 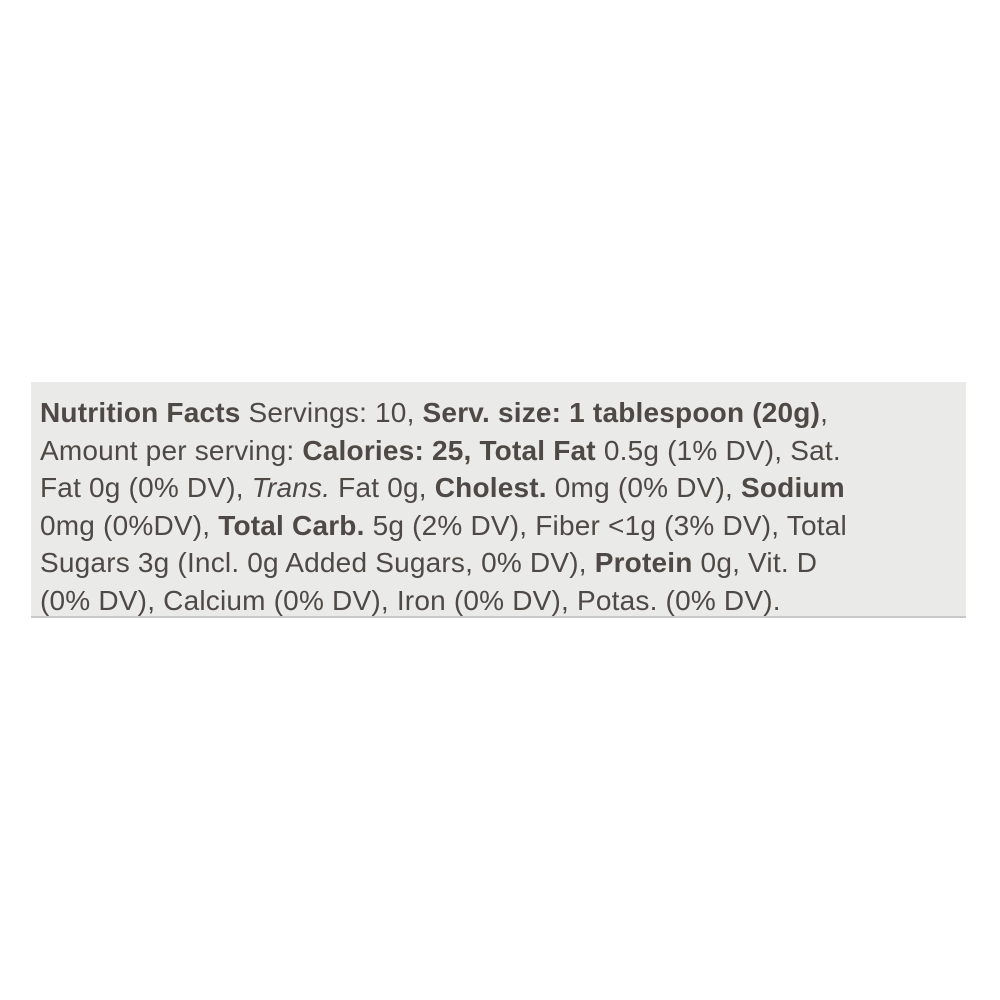 What do you see at coordinates (291, 525) in the screenshot?
I see `total-carb-label: Total Carb.` at bounding box center [291, 525].